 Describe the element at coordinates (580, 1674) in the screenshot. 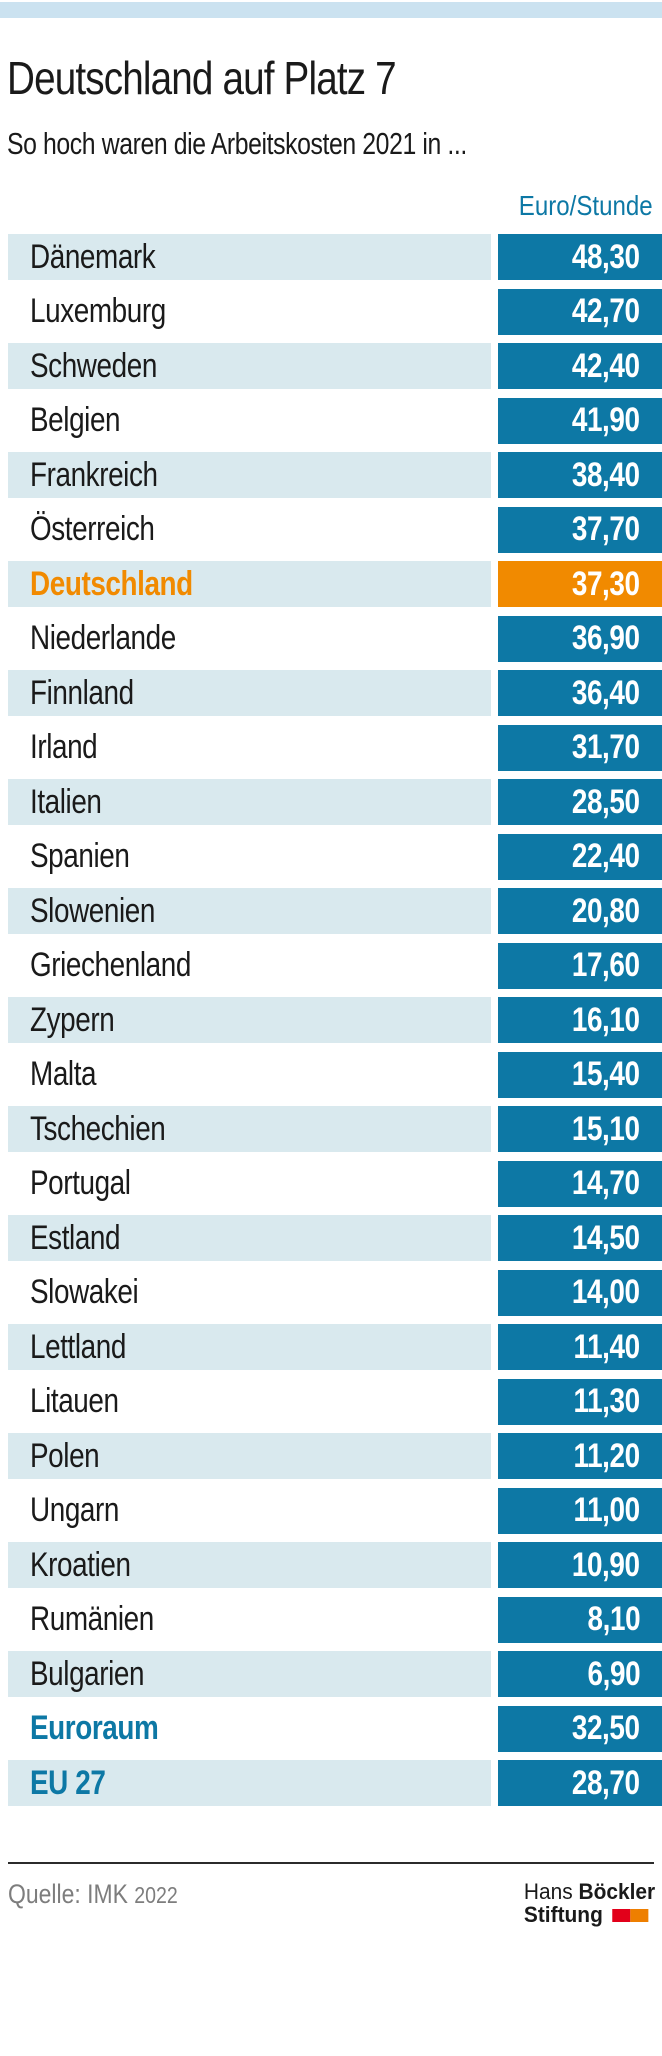

I see `value-cell: 6,90` at that location.